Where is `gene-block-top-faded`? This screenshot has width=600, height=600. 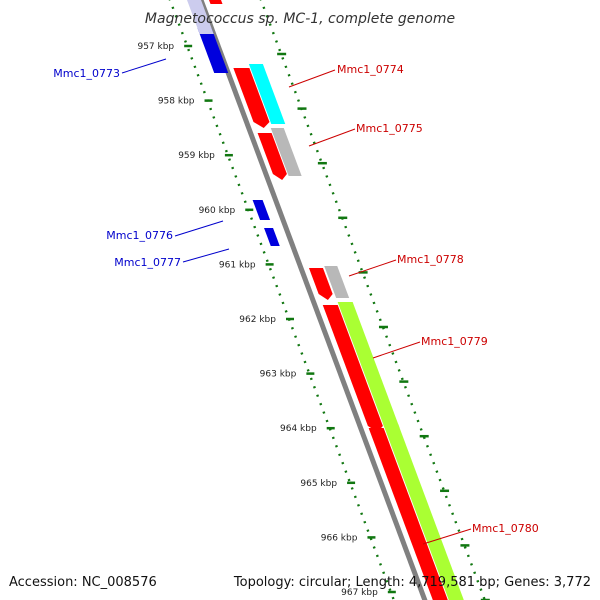
gene-block-top-faded is located at coordinates (200, 17).